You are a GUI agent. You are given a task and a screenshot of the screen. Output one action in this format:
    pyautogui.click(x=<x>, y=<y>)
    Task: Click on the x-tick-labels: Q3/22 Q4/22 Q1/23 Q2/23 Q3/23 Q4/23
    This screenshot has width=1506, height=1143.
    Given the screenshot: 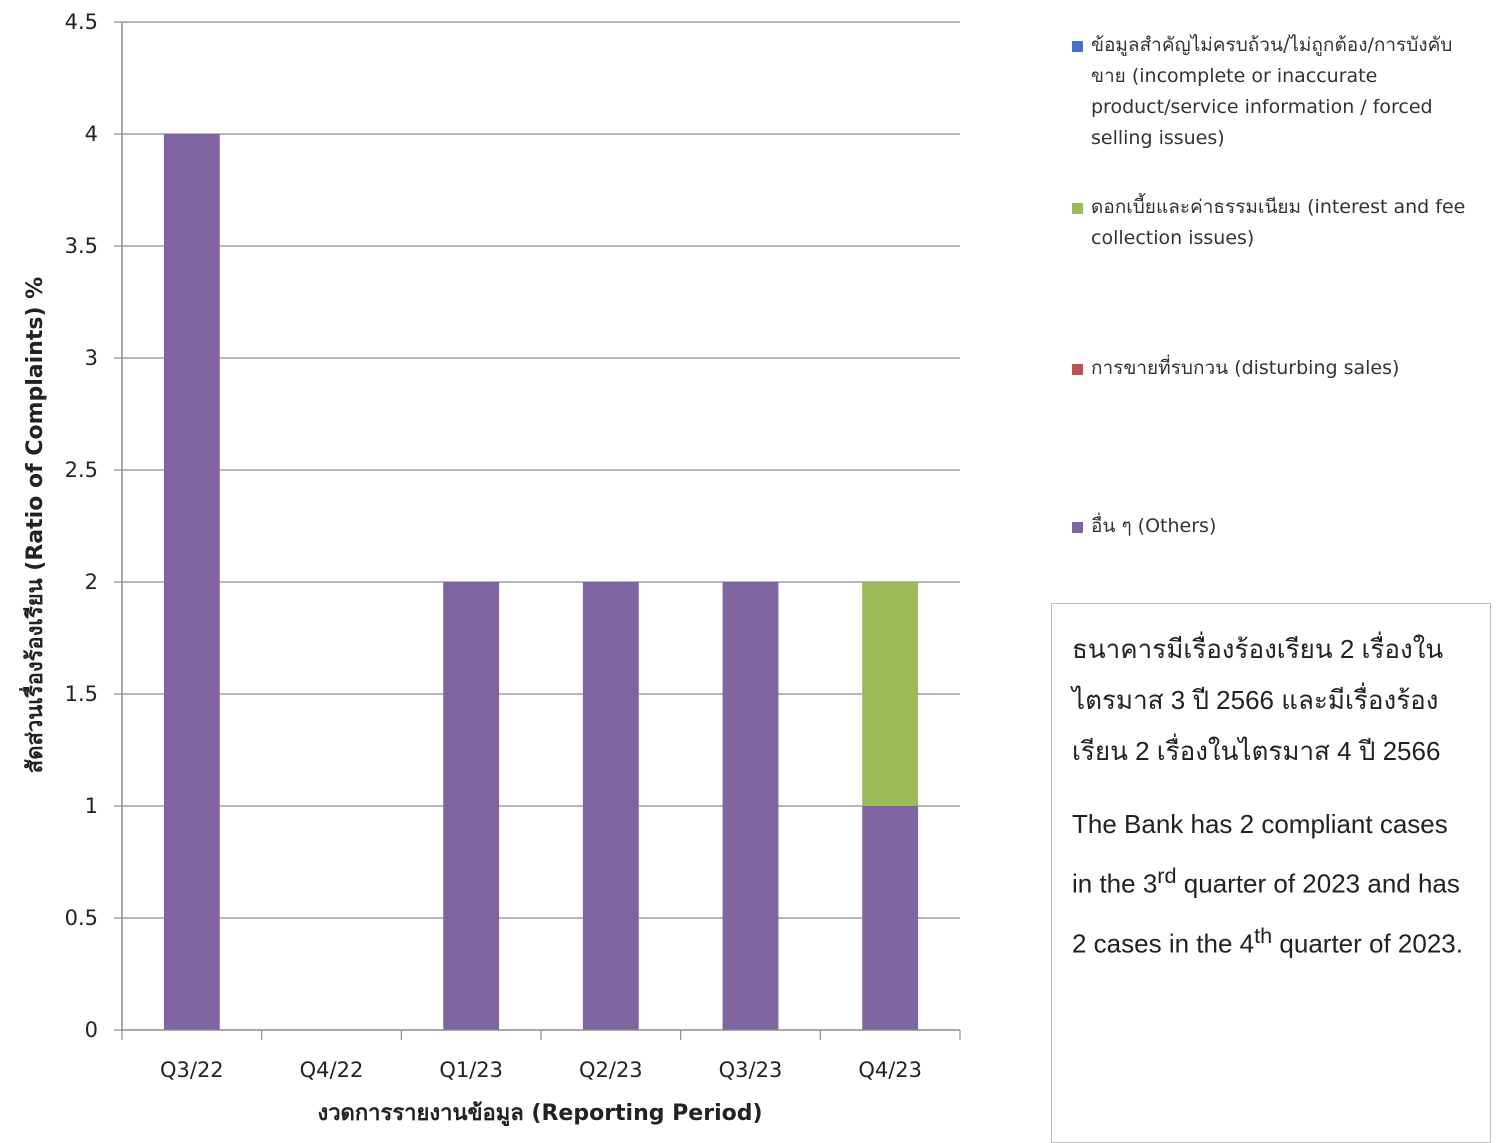 What is the action you would take?
    pyautogui.click(x=541, y=1070)
    